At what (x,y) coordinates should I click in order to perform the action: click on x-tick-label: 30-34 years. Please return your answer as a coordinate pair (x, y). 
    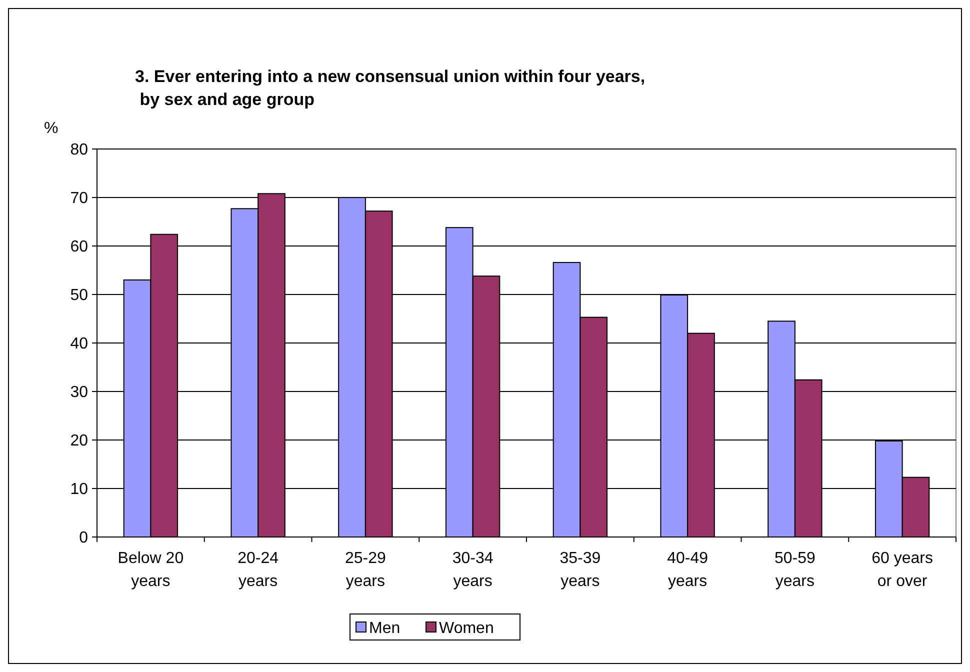
    Looking at the image, I should click on (473, 570).